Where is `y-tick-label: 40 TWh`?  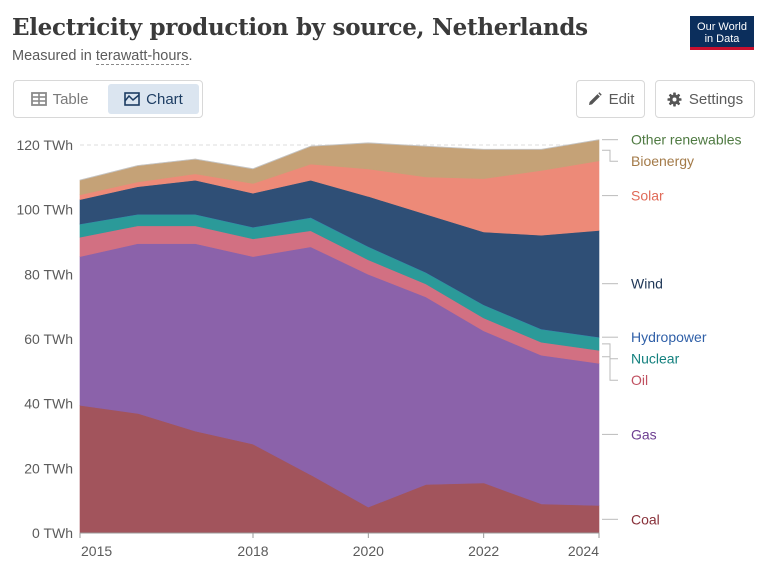 y-tick-label: 40 TWh is located at coordinates (48, 404).